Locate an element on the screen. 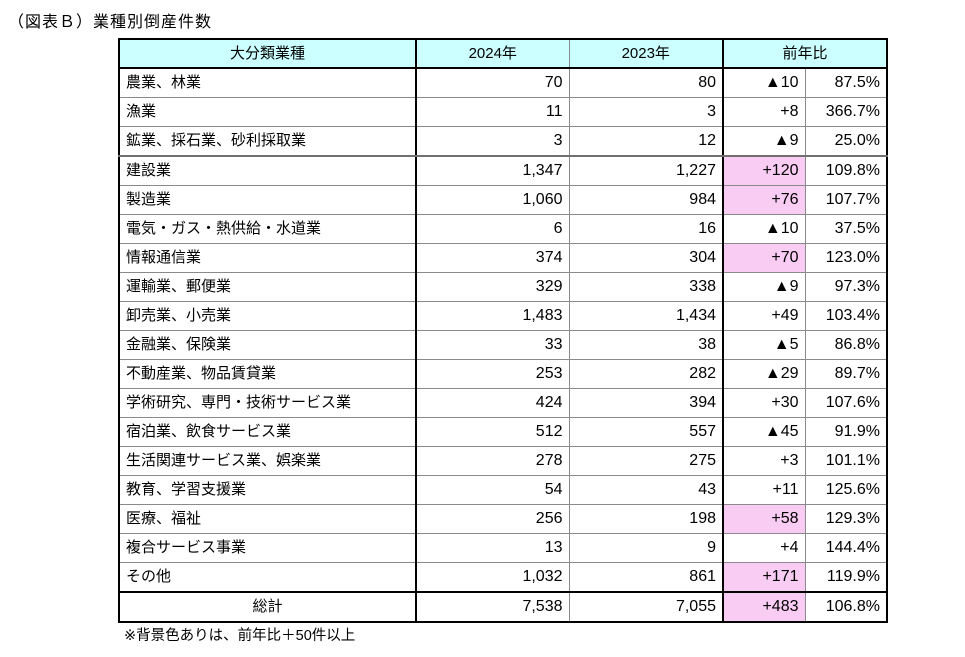 The image size is (965, 657). table-header: 大分類業種 2024年 2023年 前年比 is located at coordinates (503, 53).